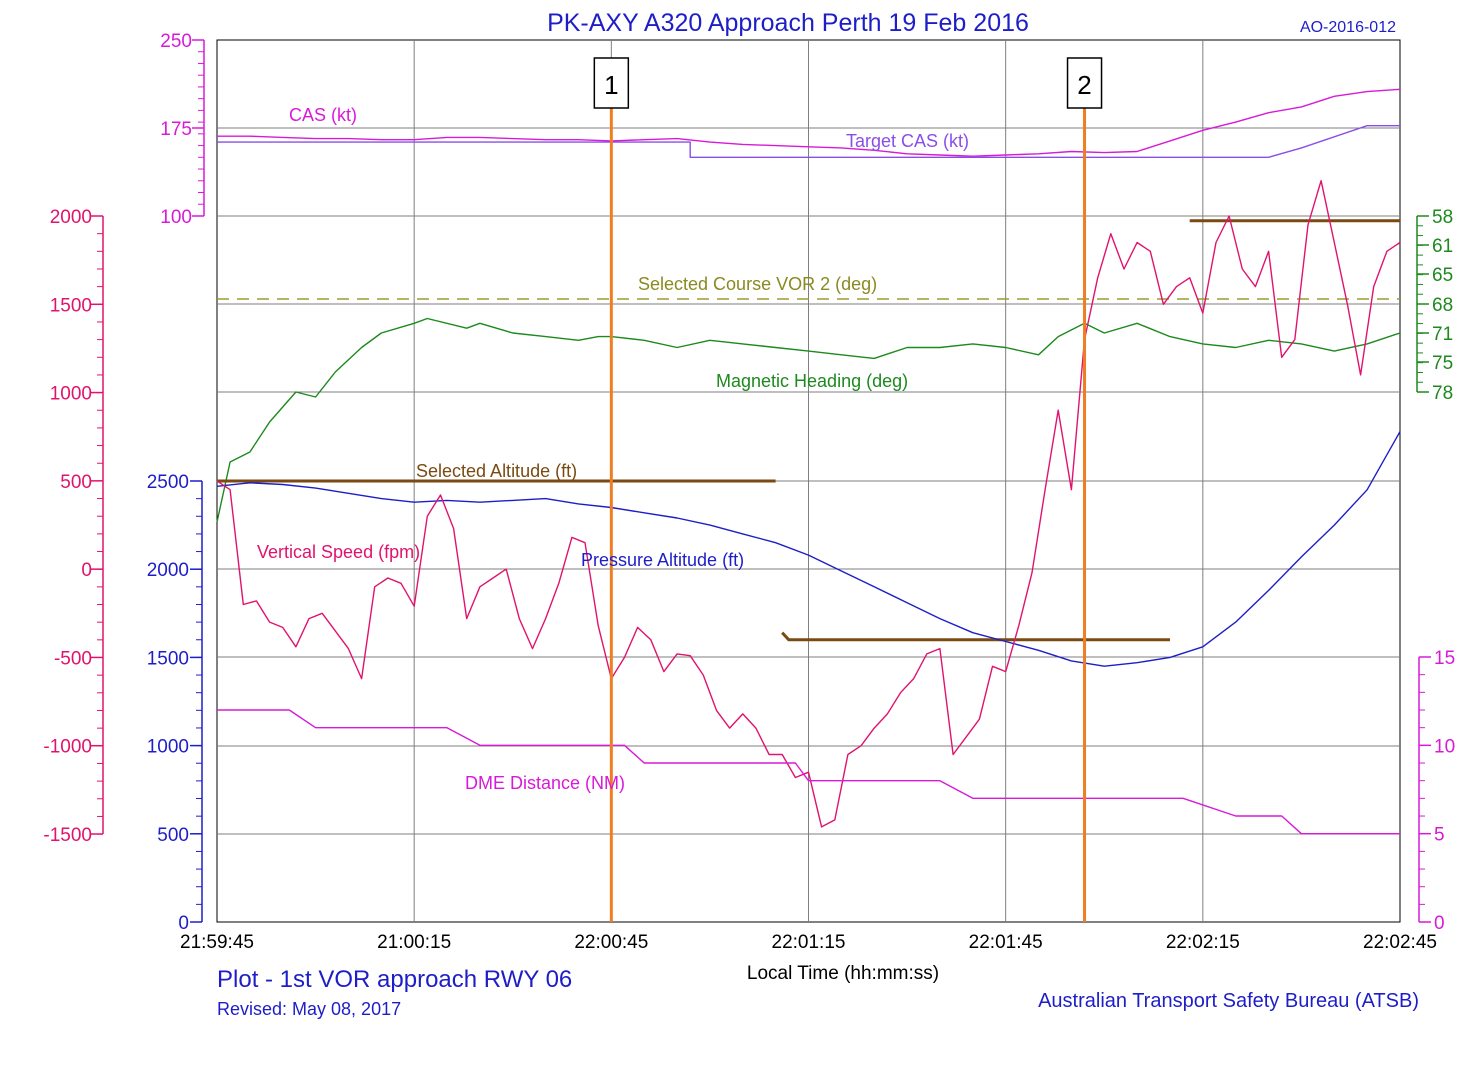 The height and width of the screenshot is (1073, 1467). I want to click on x-tick-label: 21:00:15, so click(414, 942).